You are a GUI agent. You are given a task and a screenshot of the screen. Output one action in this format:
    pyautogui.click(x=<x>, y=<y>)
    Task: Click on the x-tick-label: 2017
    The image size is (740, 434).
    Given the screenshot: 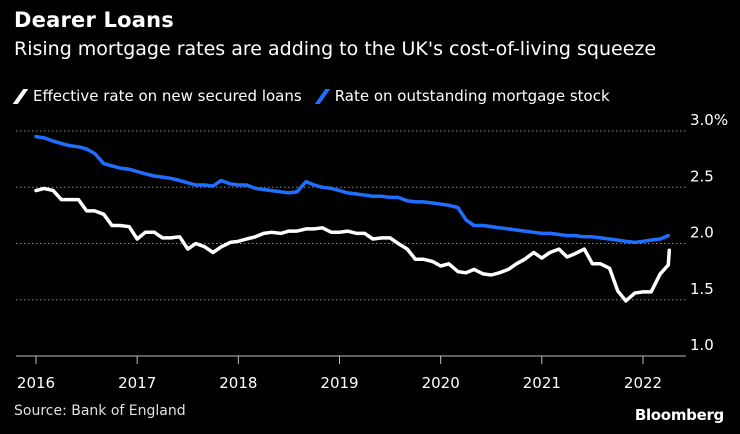 What is the action you would take?
    pyautogui.click(x=137, y=383)
    